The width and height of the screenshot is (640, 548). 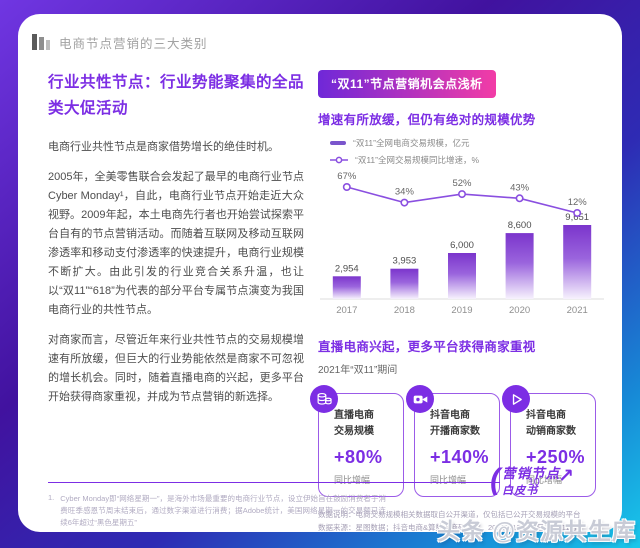 What do you see at coordinates (417, 160) in the screenshot?
I see `legend-label: “双11”全网交易规模同比增速，%` at bounding box center [417, 160].